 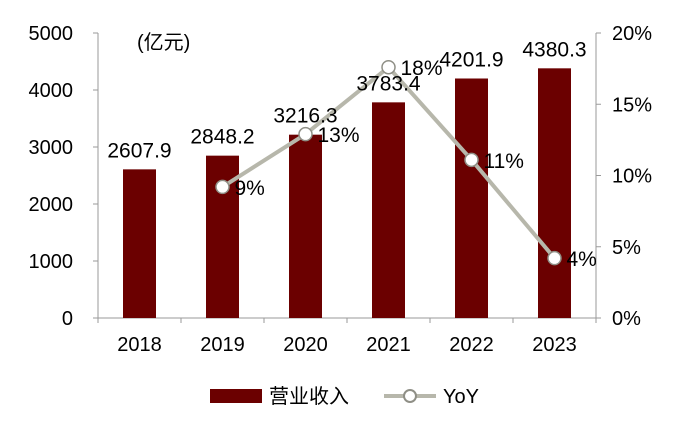 I want to click on legend-bar-label: 营业收入, so click(x=309, y=396).